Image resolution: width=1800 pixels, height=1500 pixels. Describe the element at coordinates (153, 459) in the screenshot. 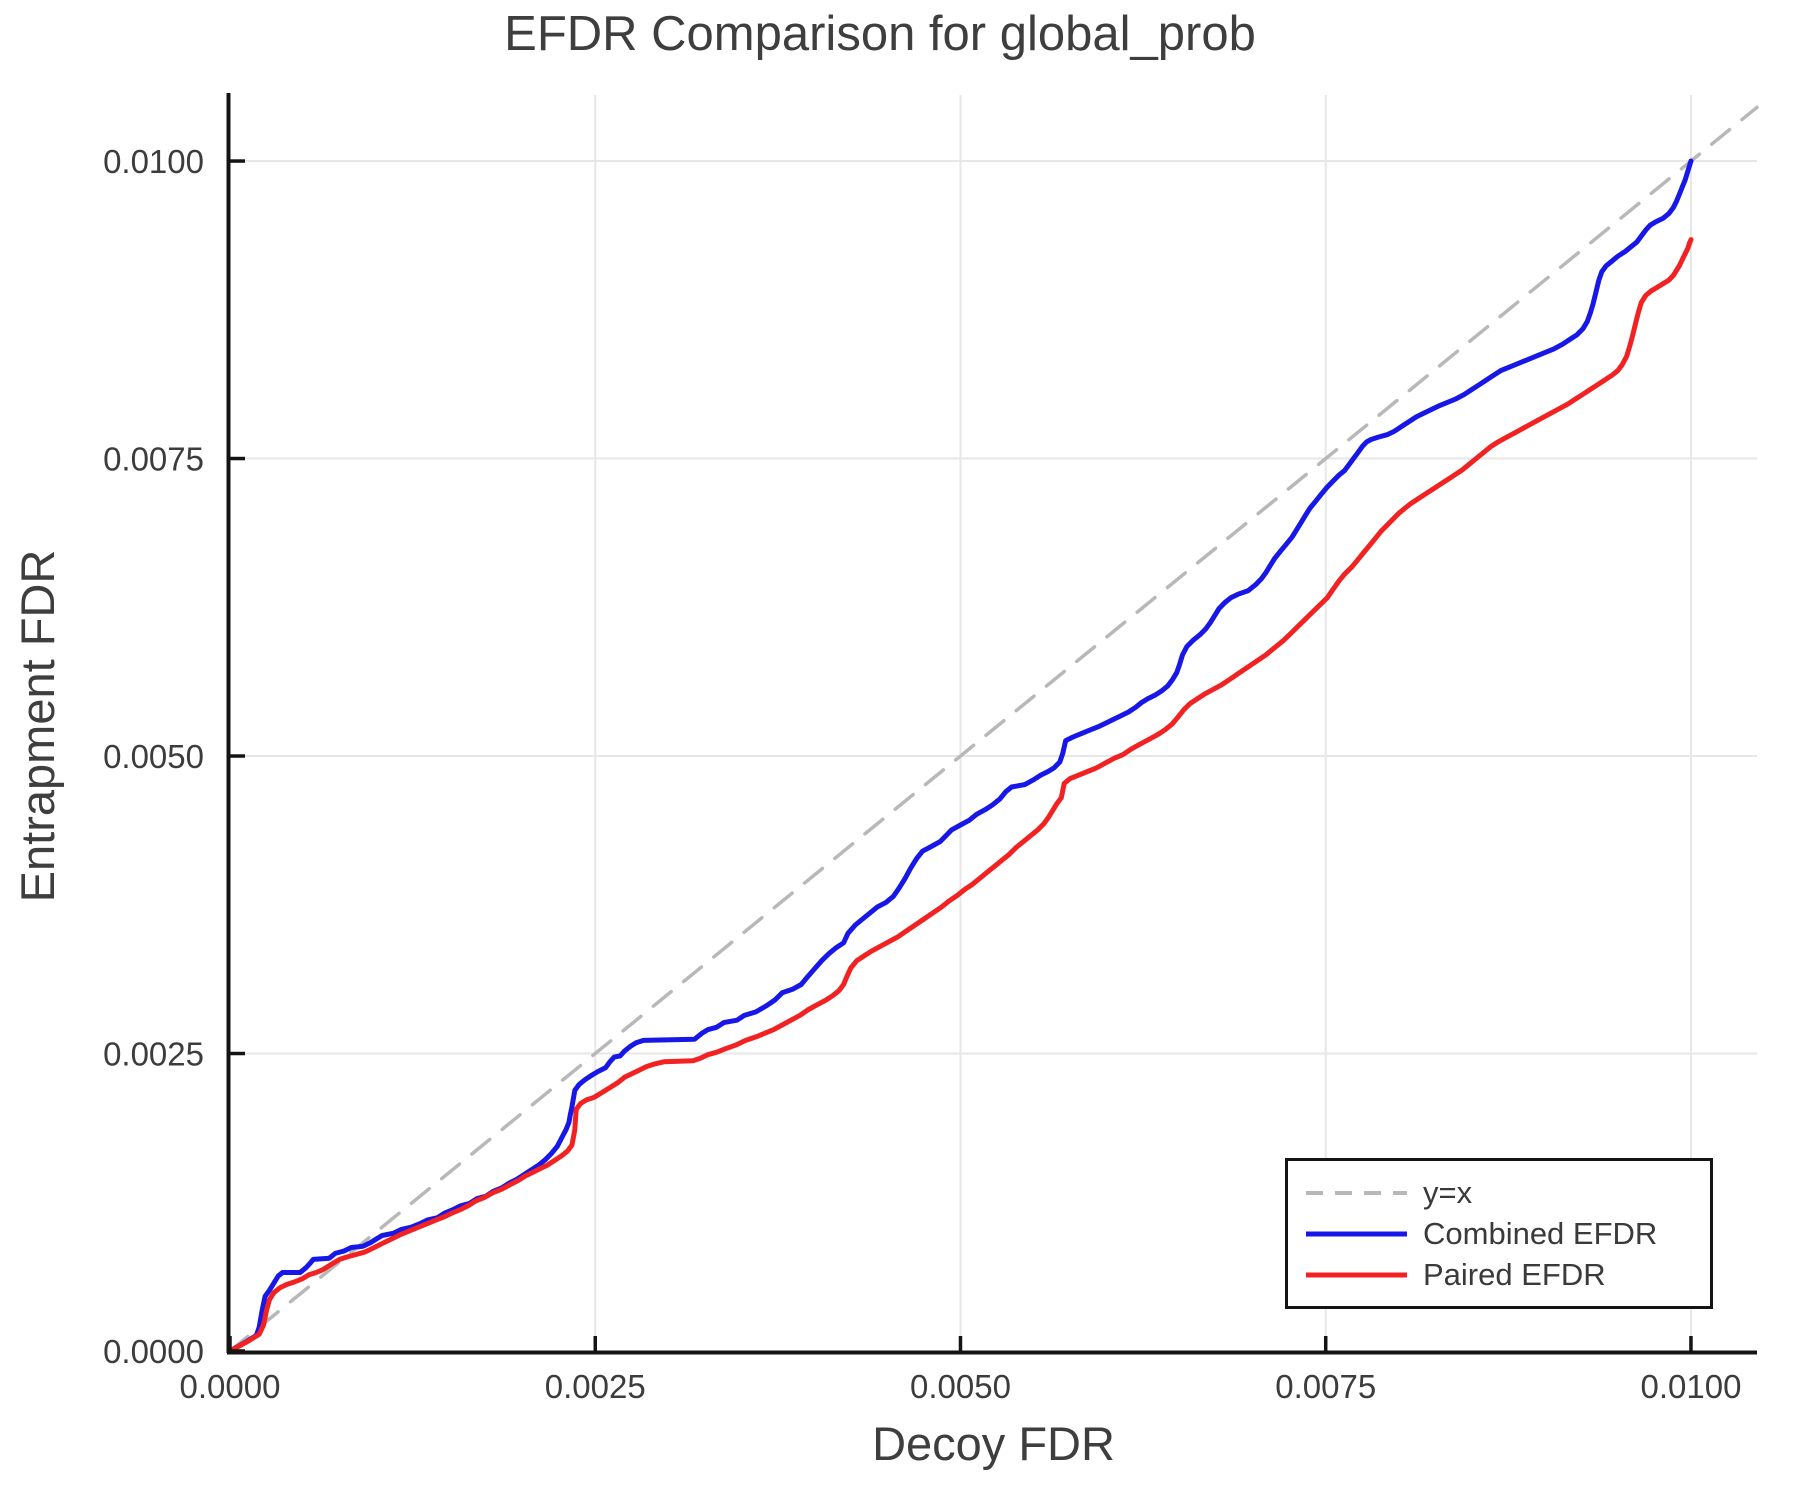

I see `y-tick-label: 0.0075` at that location.